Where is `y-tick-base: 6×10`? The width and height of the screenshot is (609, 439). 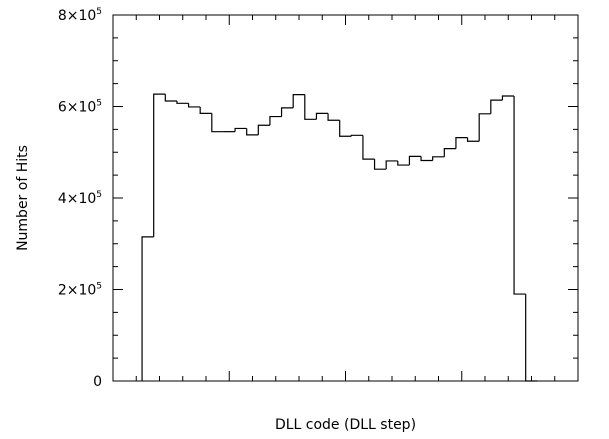 y-tick-base: 6×10 is located at coordinates (77, 108).